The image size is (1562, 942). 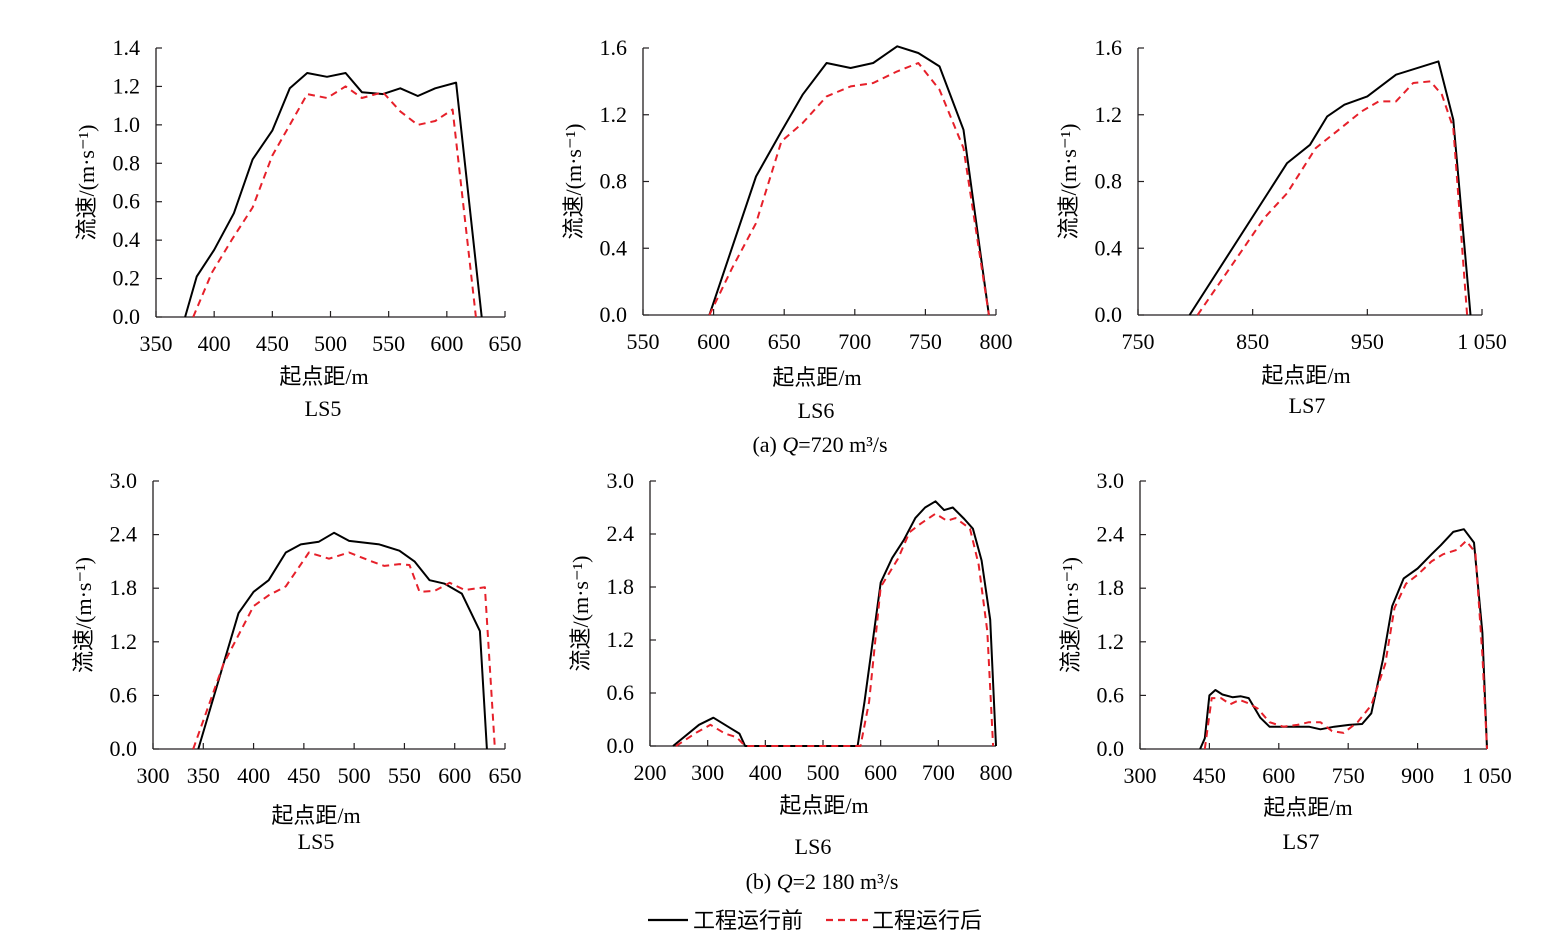 What do you see at coordinates (819, 444) in the screenshot?
I see `panel-a-caption: (a) Q=720 m³/s` at bounding box center [819, 444].